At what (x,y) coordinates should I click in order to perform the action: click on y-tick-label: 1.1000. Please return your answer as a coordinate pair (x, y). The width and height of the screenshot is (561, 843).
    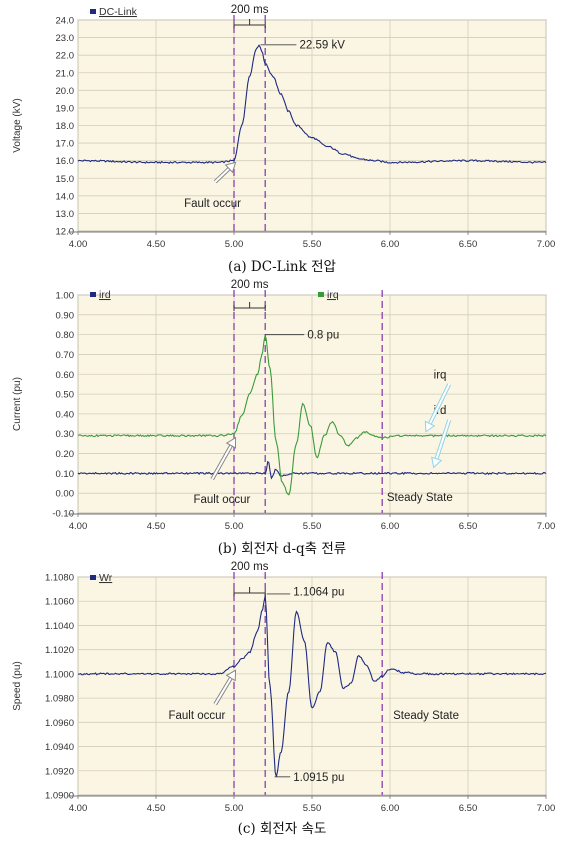
    Looking at the image, I should click on (59, 674).